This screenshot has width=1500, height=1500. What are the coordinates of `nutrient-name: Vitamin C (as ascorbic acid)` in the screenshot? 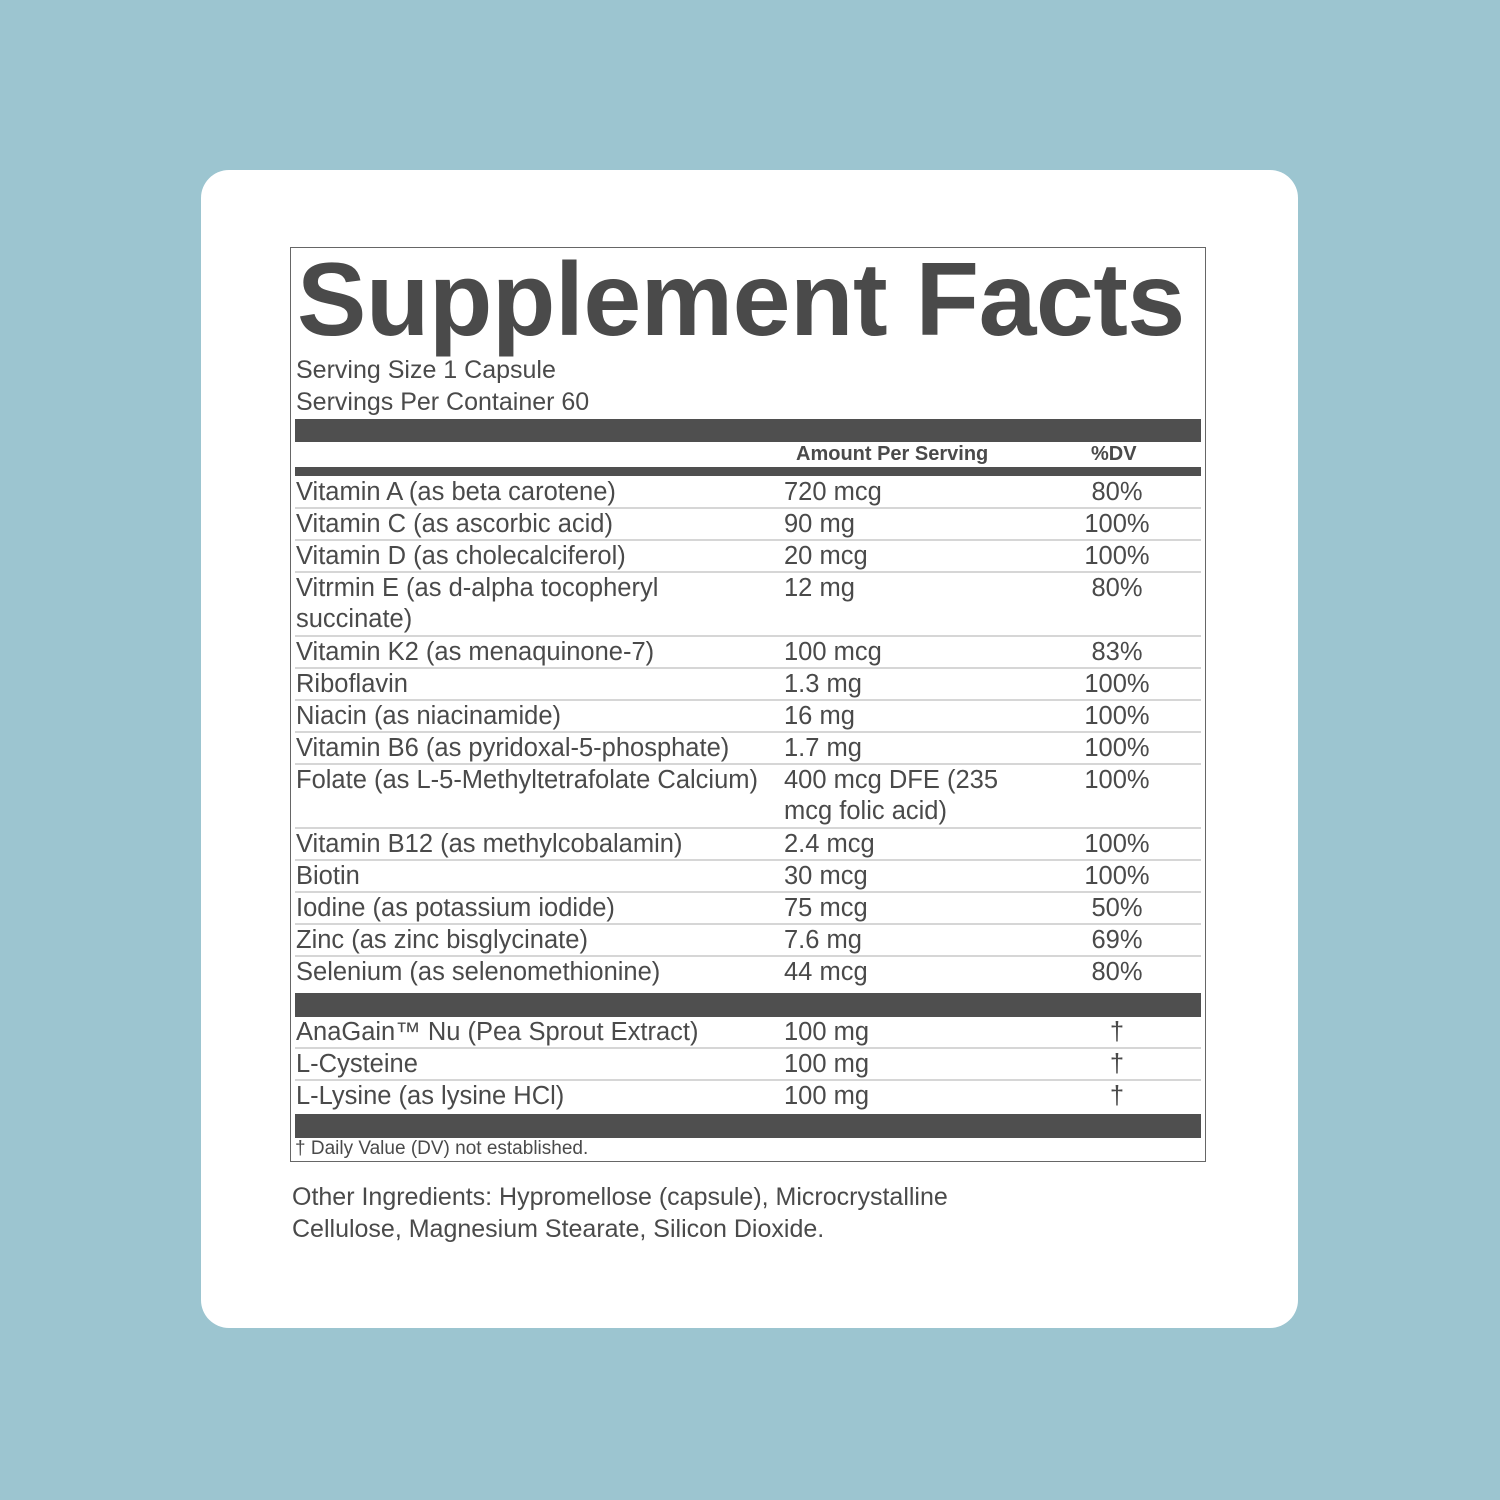 It's located at (454, 524).